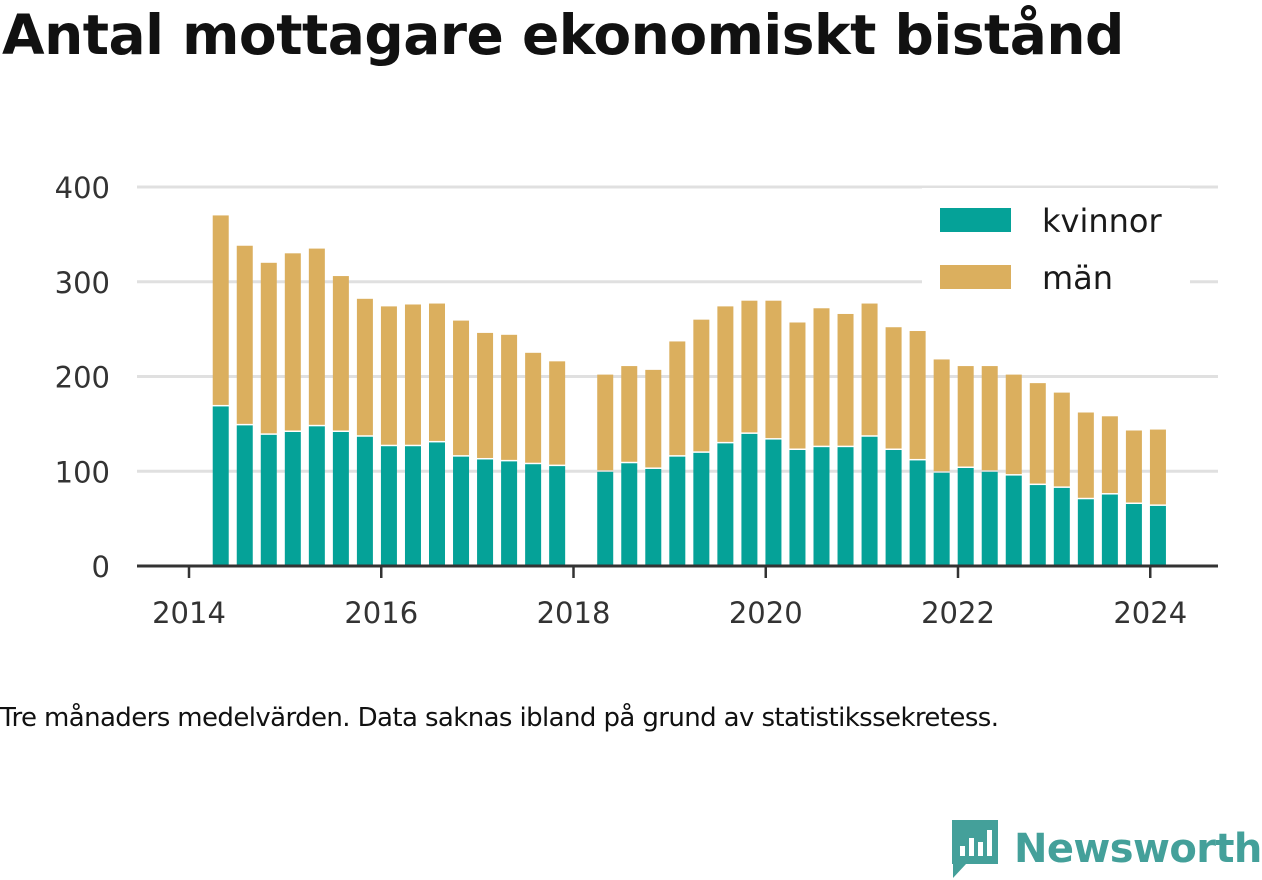 This screenshot has width=1262, height=880. What do you see at coordinates (189, 613) in the screenshot?
I see `x-tick-label: 2014` at bounding box center [189, 613].